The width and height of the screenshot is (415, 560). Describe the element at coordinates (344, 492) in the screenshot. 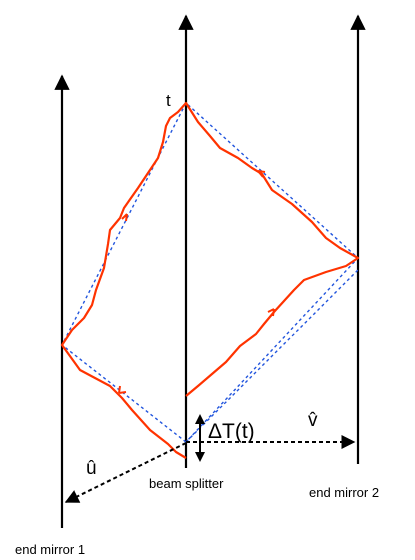

I see `end-mirror-2-label: end mirror 2` at that location.